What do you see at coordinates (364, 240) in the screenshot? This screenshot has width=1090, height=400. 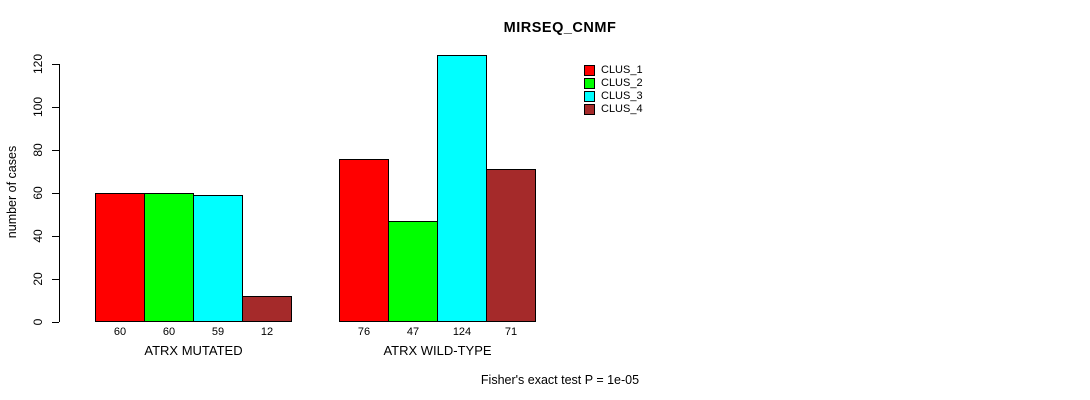 I see `bar-clus_1-group2` at bounding box center [364, 240].